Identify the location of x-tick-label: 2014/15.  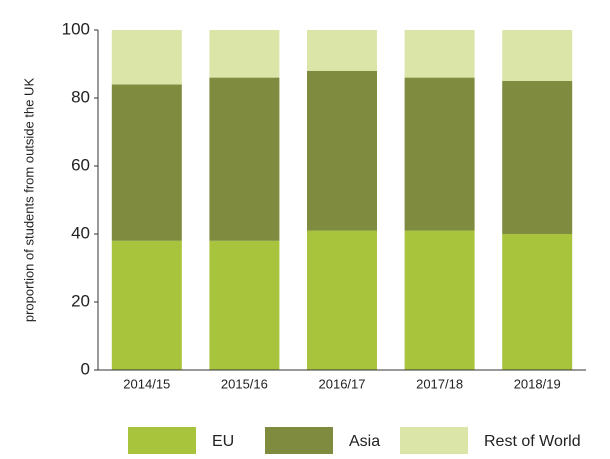
(146, 383).